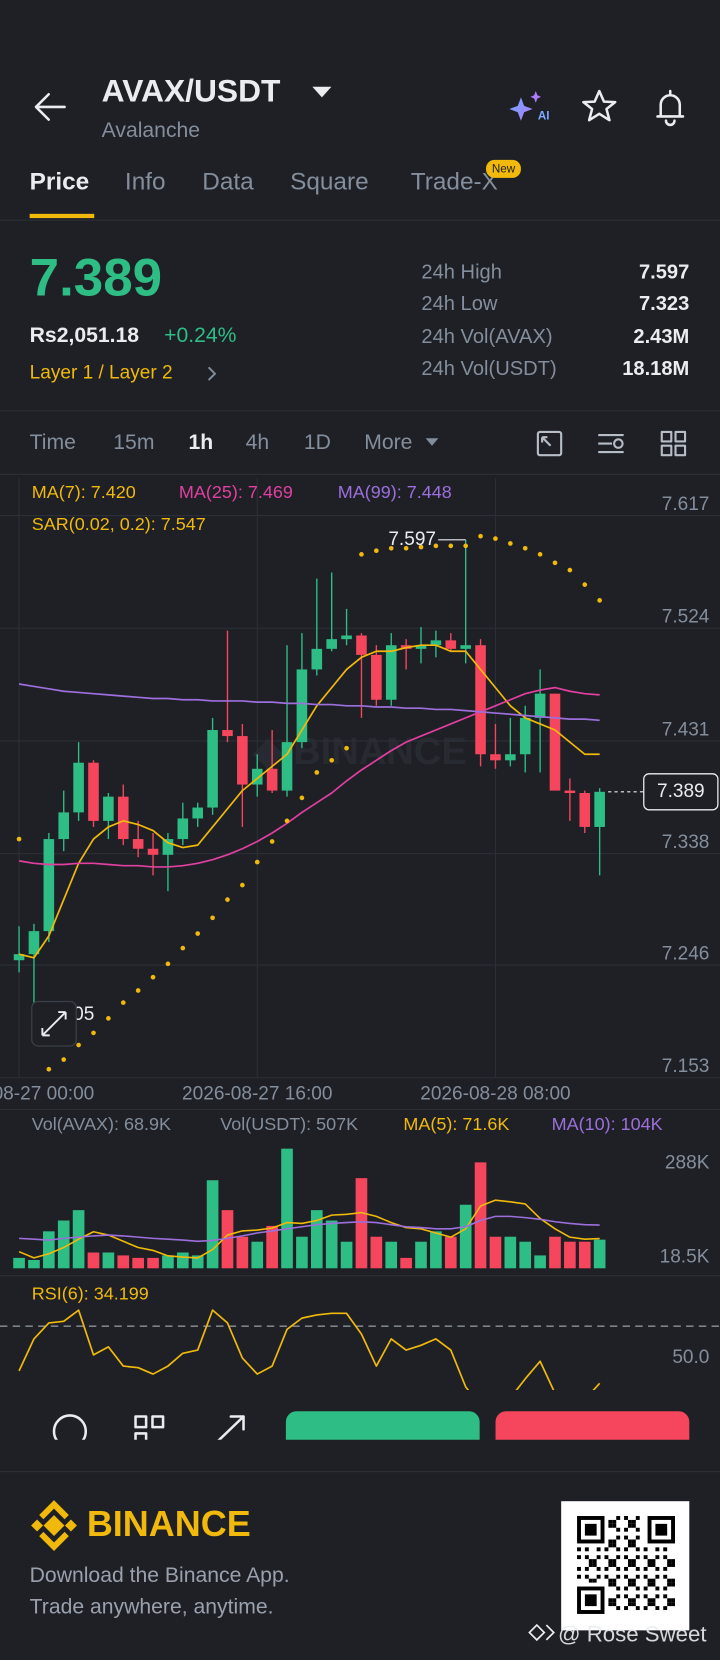 Image resolution: width=720 pixels, height=1660 pixels. What do you see at coordinates (536, 97) in the screenshot?
I see `ai-spark` at bounding box center [536, 97].